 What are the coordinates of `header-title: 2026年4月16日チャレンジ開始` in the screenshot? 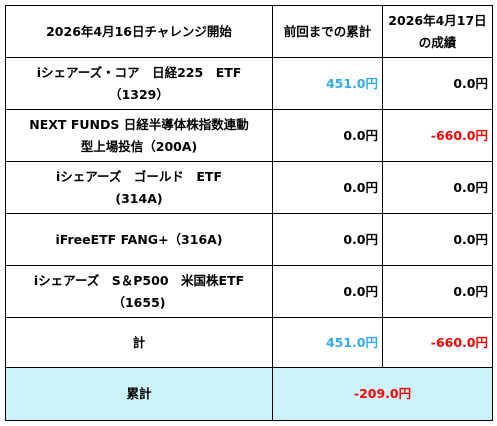 It's located at (139, 31).